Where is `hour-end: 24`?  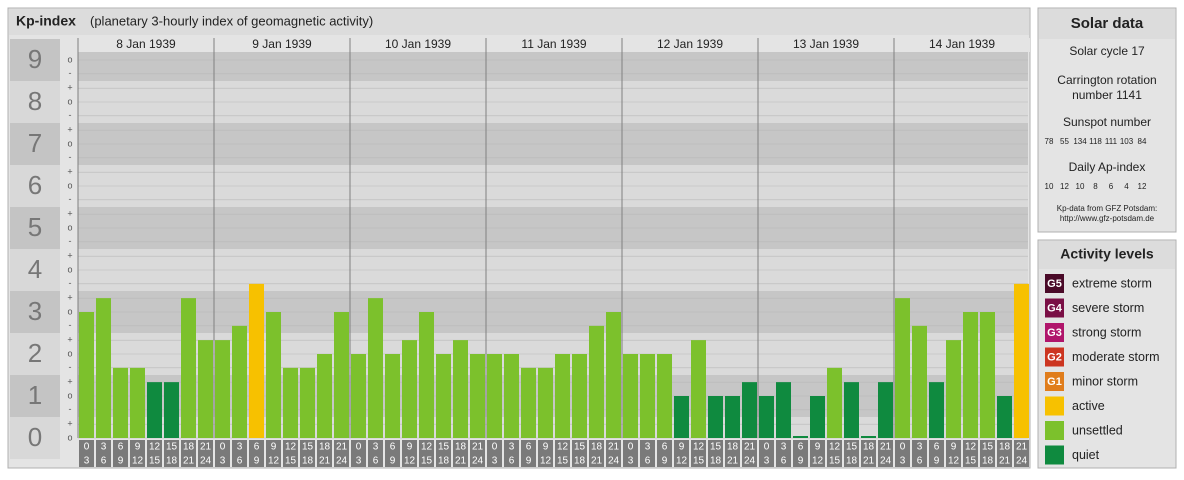 hour-end: 24 is located at coordinates (206, 461).